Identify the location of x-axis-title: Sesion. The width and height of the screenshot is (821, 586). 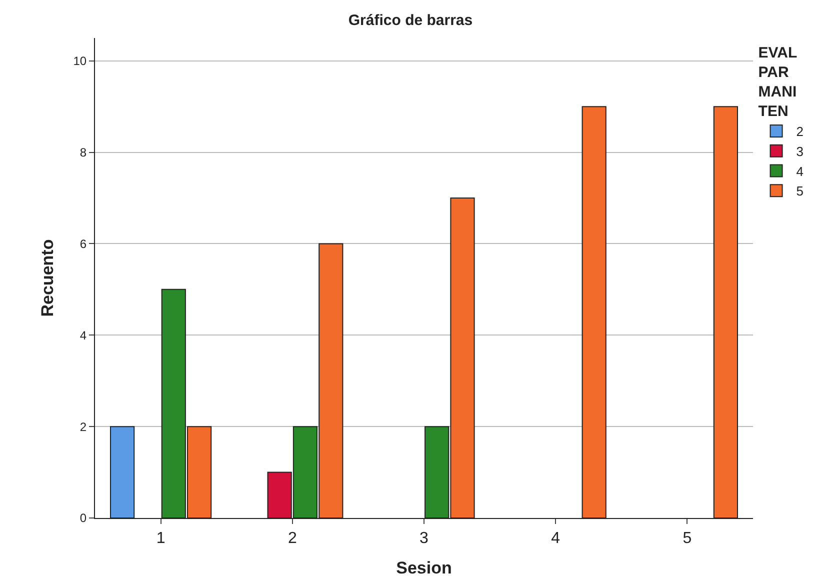
(424, 568).